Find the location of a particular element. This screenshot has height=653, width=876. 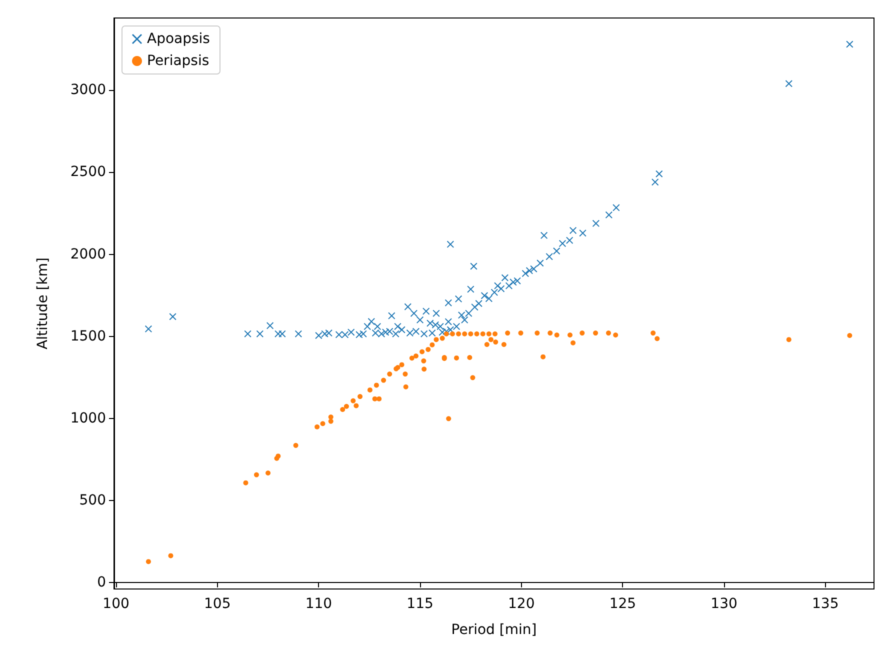

x-tick-label: 120 is located at coordinates (521, 604).